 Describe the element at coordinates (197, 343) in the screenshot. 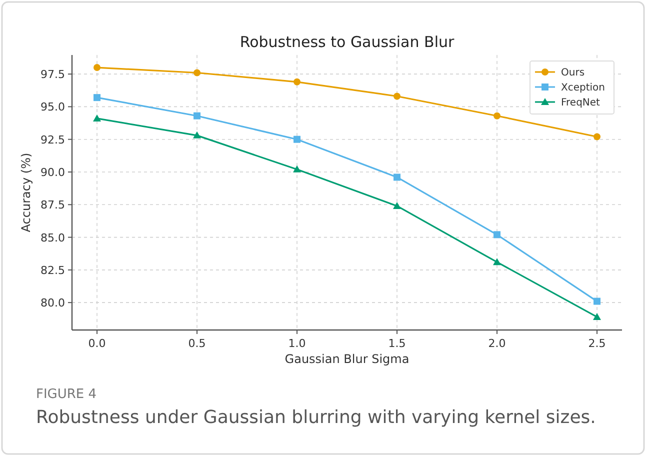

I see `x-tick-label: 0.5` at that location.